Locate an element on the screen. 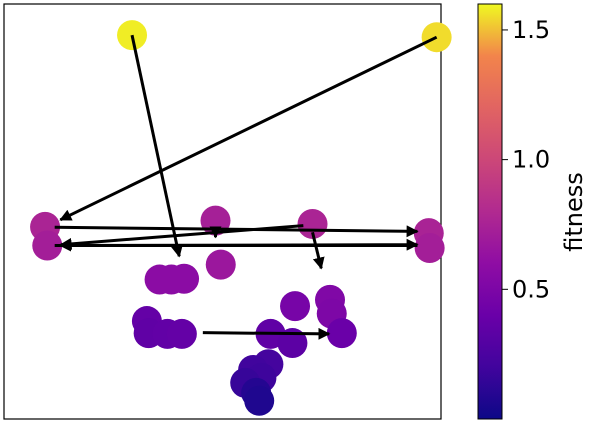 This screenshot has width=598, height=424. colorbar-tick-label-2: 1.0 is located at coordinates (531, 160).